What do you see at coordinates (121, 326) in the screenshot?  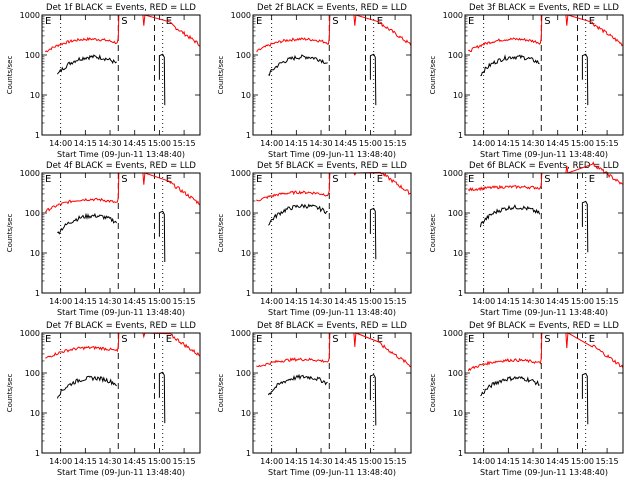 I see `panel-title: Det 7f BLACK = Events, RED = LLD` at bounding box center [121, 326].